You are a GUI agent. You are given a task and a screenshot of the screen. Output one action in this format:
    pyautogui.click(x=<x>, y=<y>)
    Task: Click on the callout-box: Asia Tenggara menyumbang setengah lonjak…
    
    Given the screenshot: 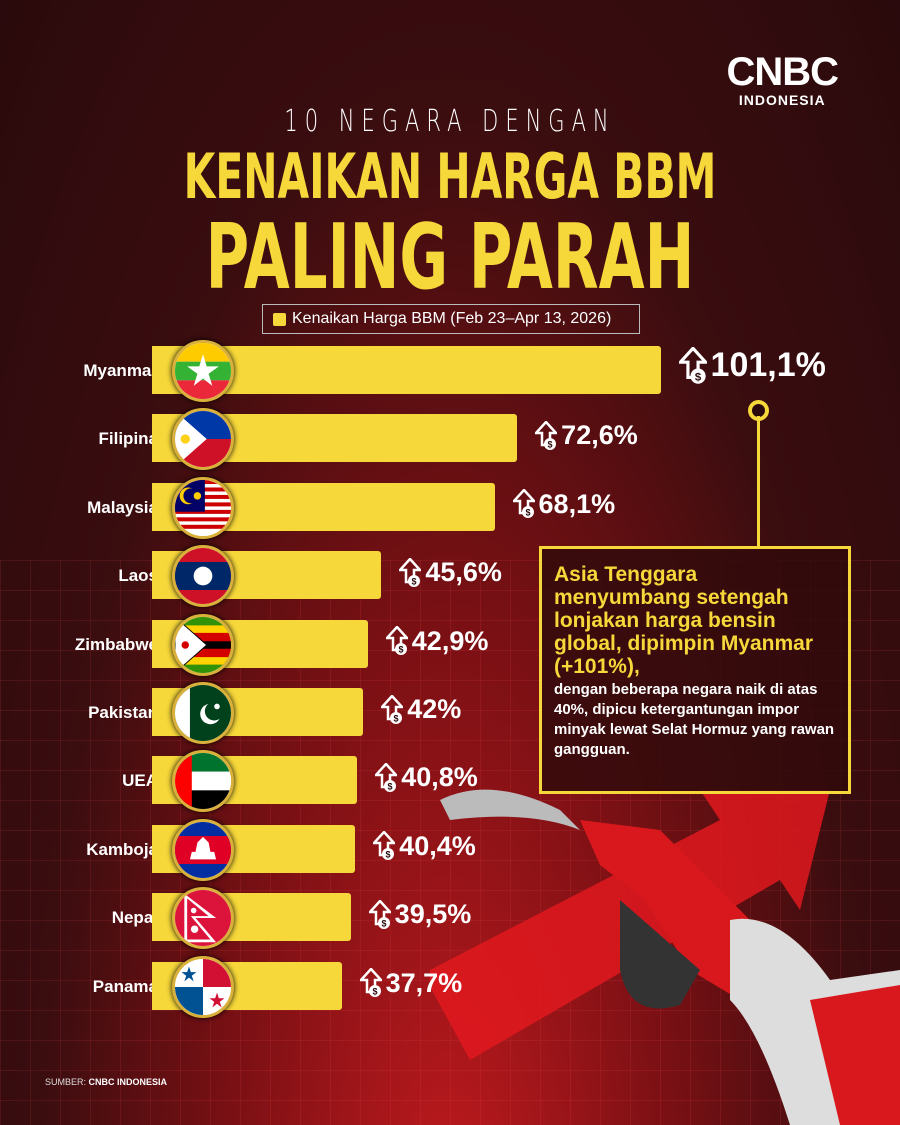 What is the action you would take?
    pyautogui.click(x=695, y=670)
    